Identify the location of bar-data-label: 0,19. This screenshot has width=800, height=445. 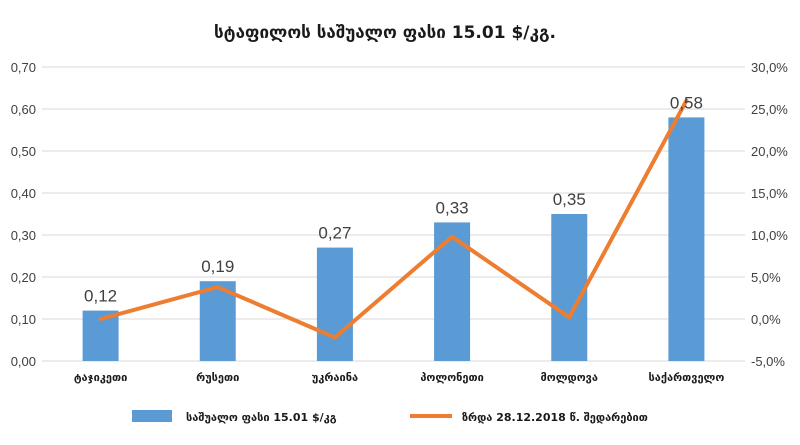
(217, 266).